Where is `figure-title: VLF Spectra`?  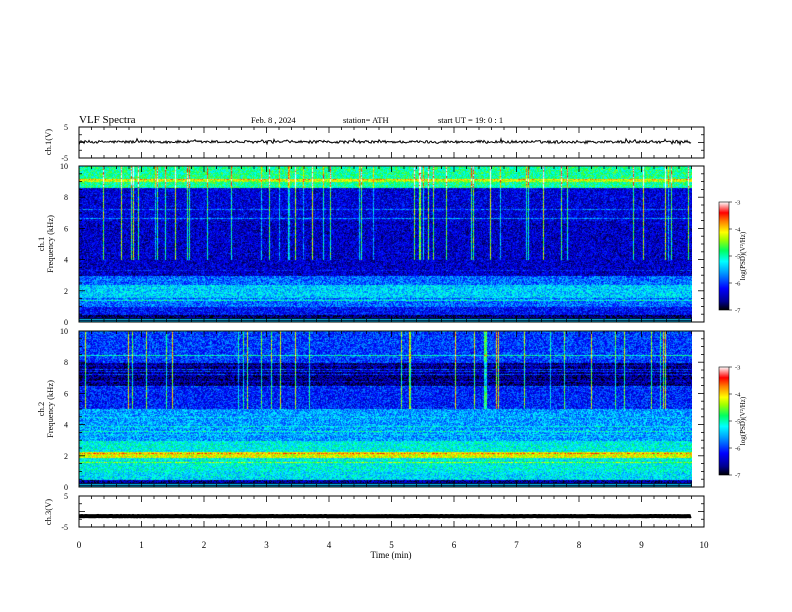
figure-title: VLF Spectra is located at coordinates (107, 120).